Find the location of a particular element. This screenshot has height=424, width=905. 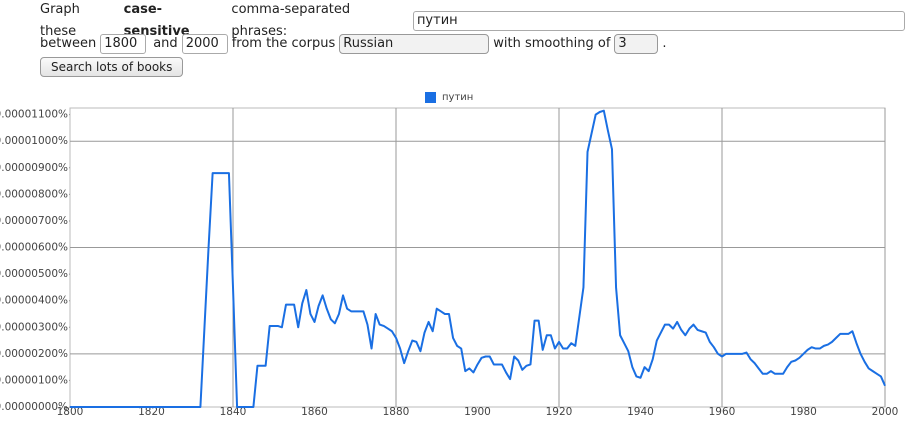

y-tick-label: 0.00000700% is located at coordinates (34, 221).